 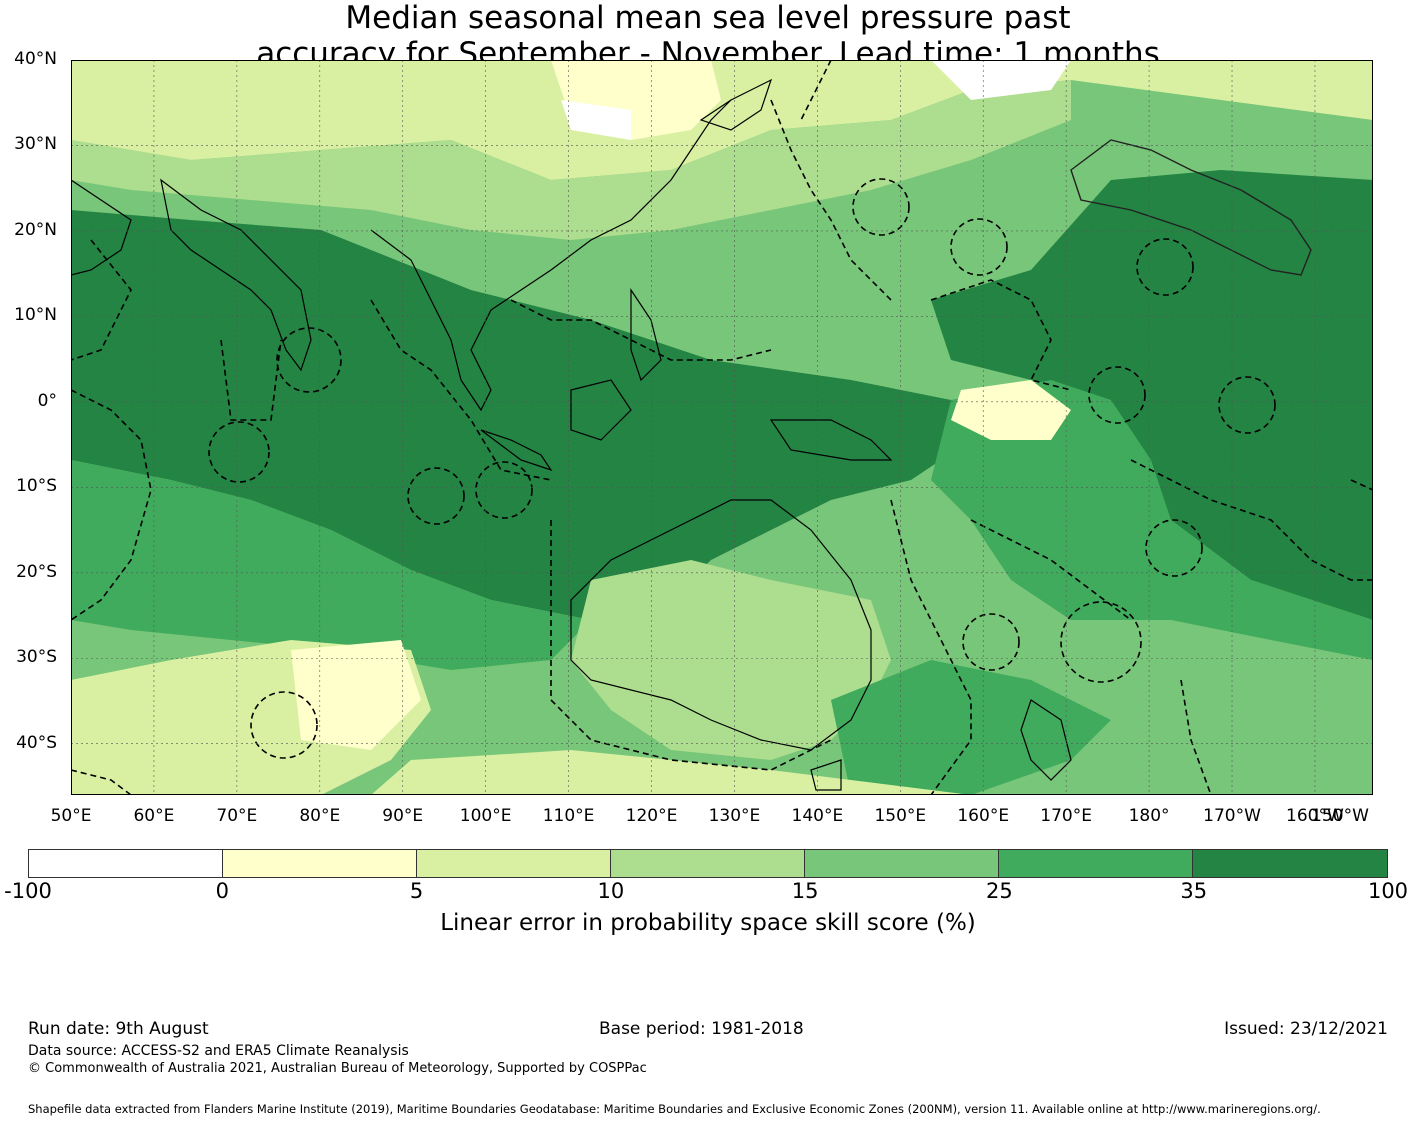 I want to click on lon-label-10: 150°E, so click(x=900, y=816).